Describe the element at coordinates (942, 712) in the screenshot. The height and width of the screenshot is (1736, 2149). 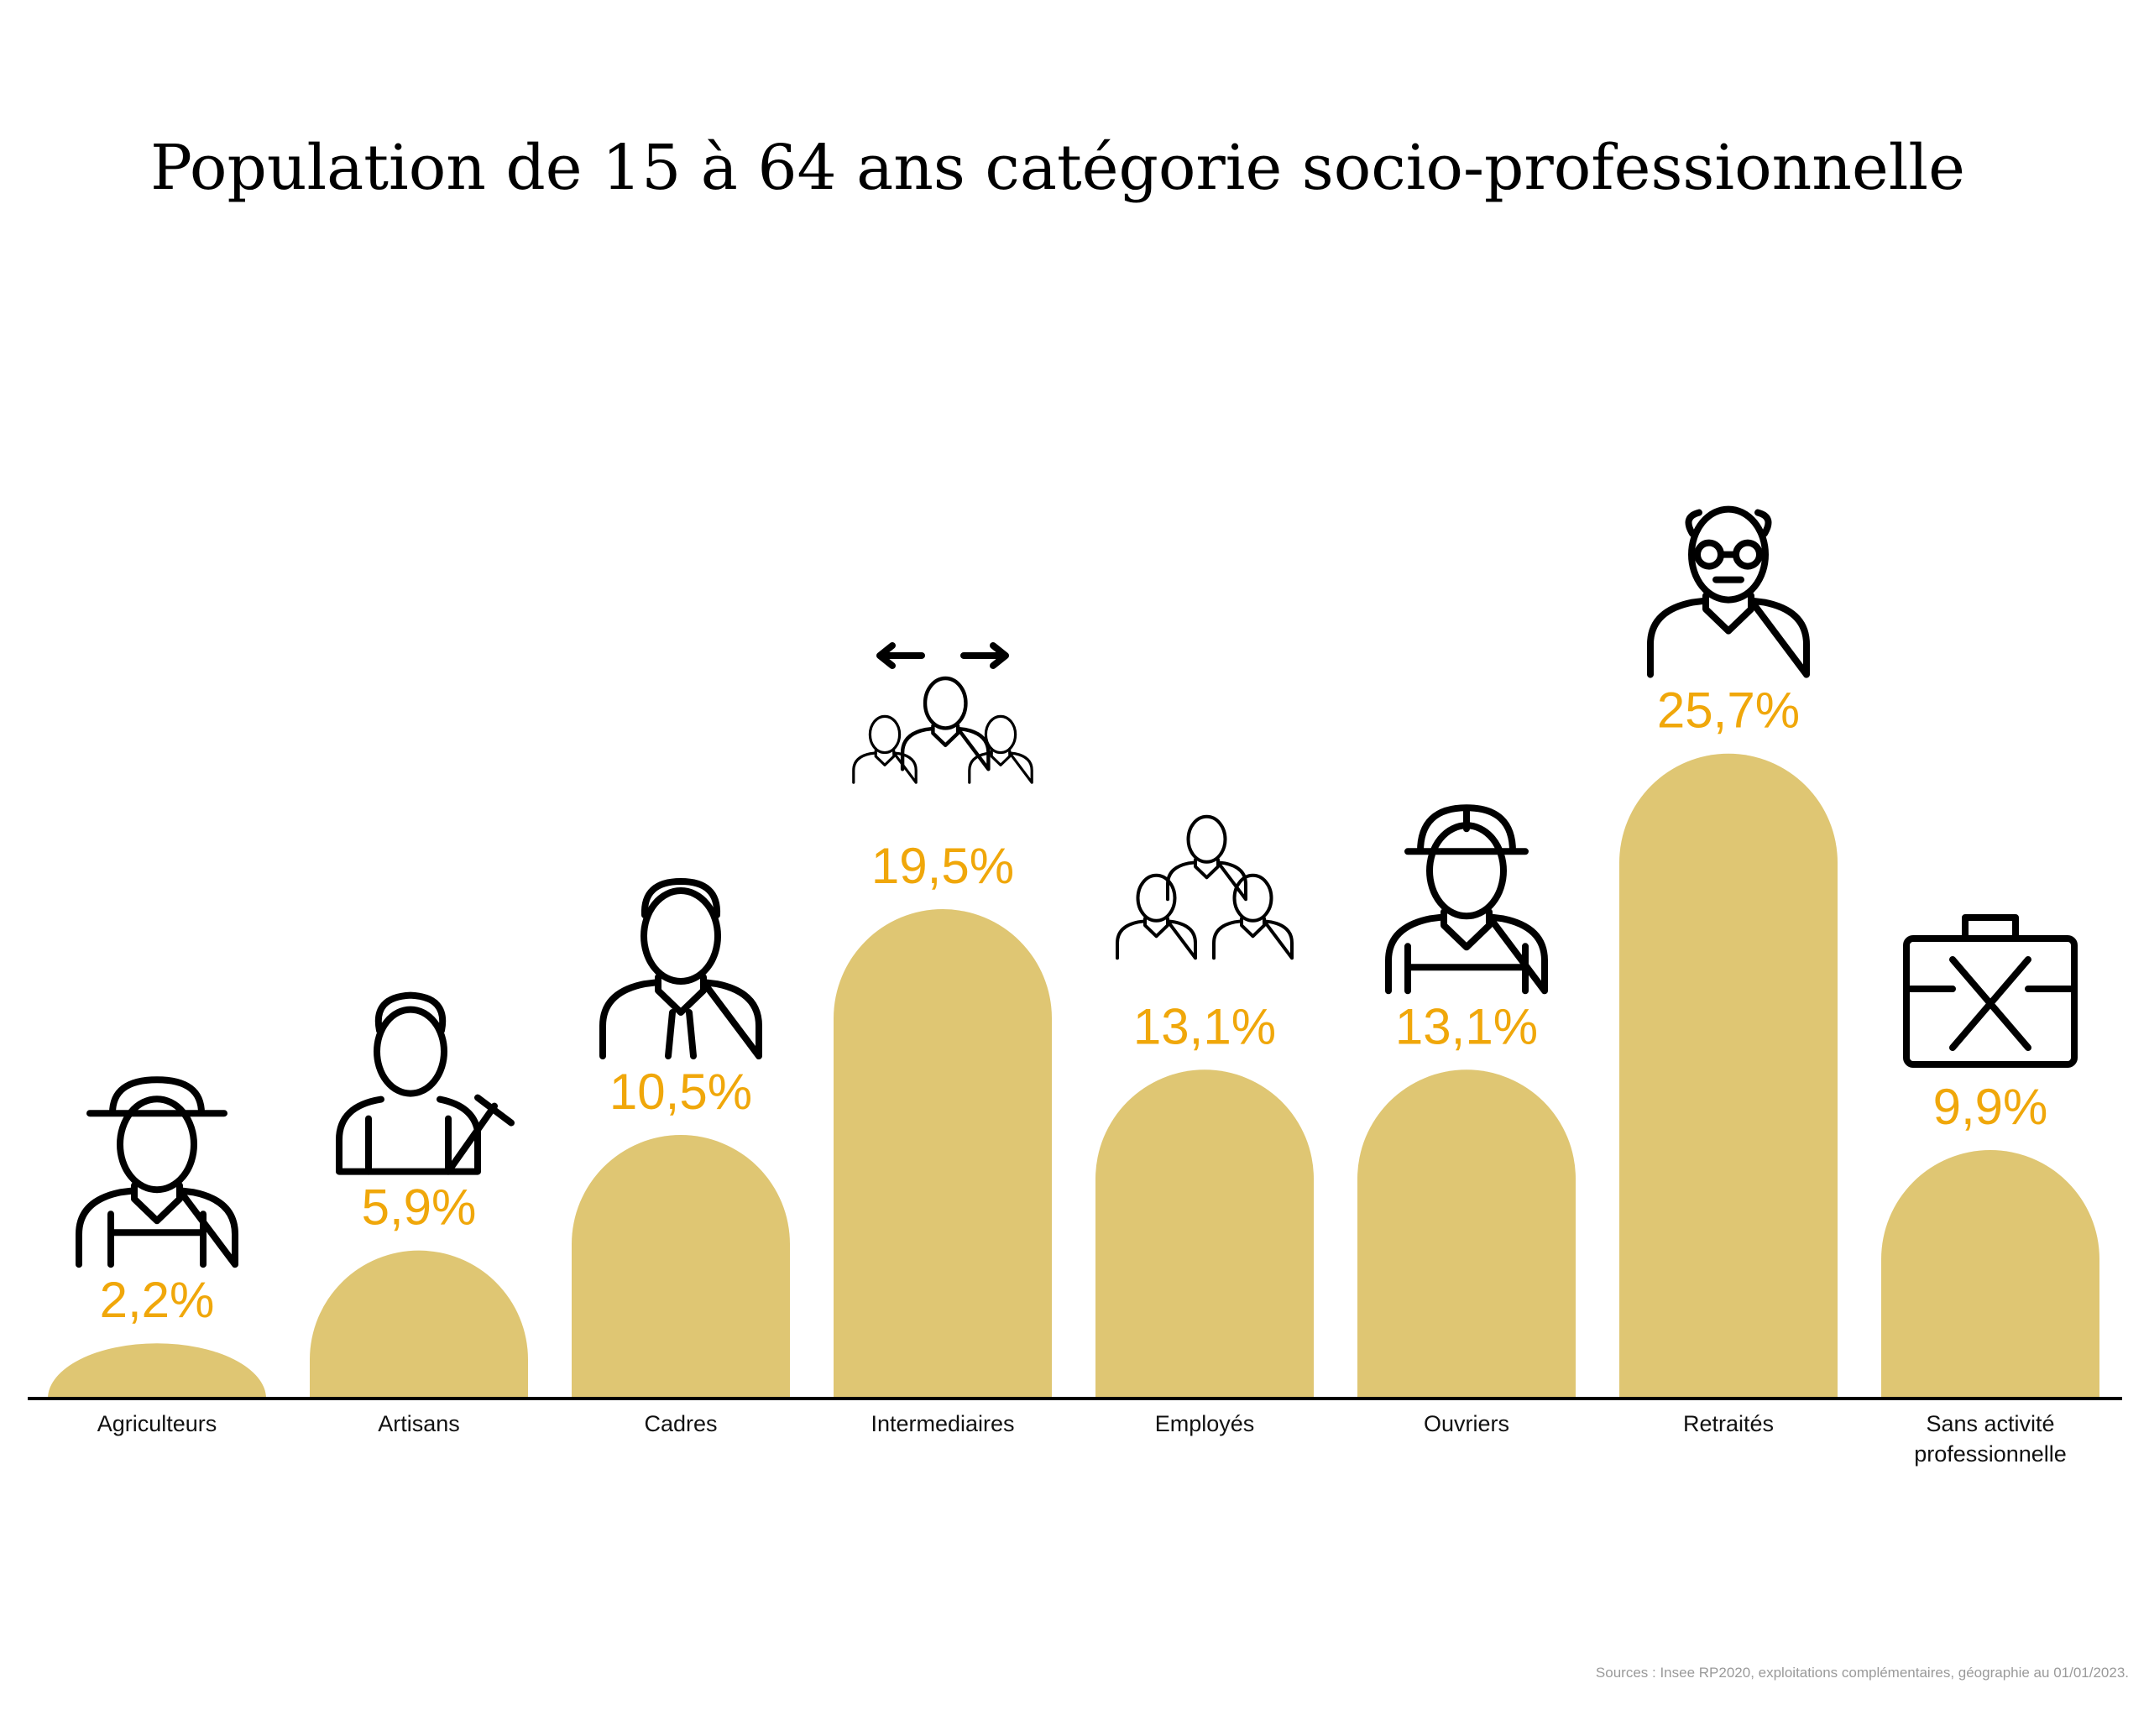
I see `intermediate-professions-icon` at that location.